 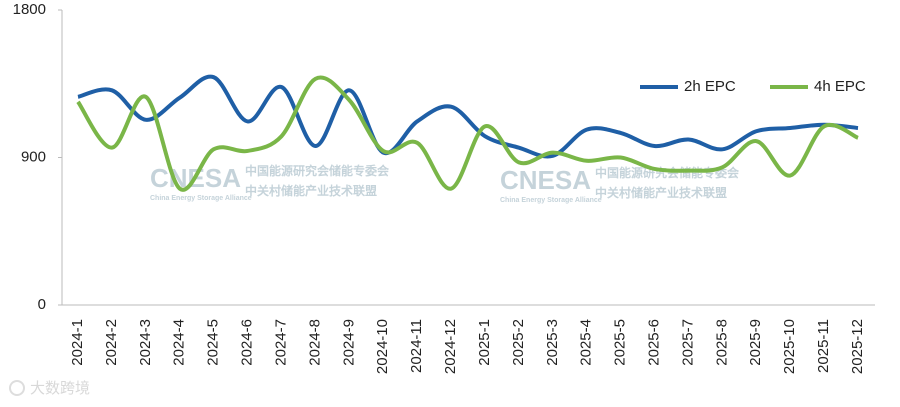 I want to click on x-tick-label: 2025-7, so click(x=687, y=342).